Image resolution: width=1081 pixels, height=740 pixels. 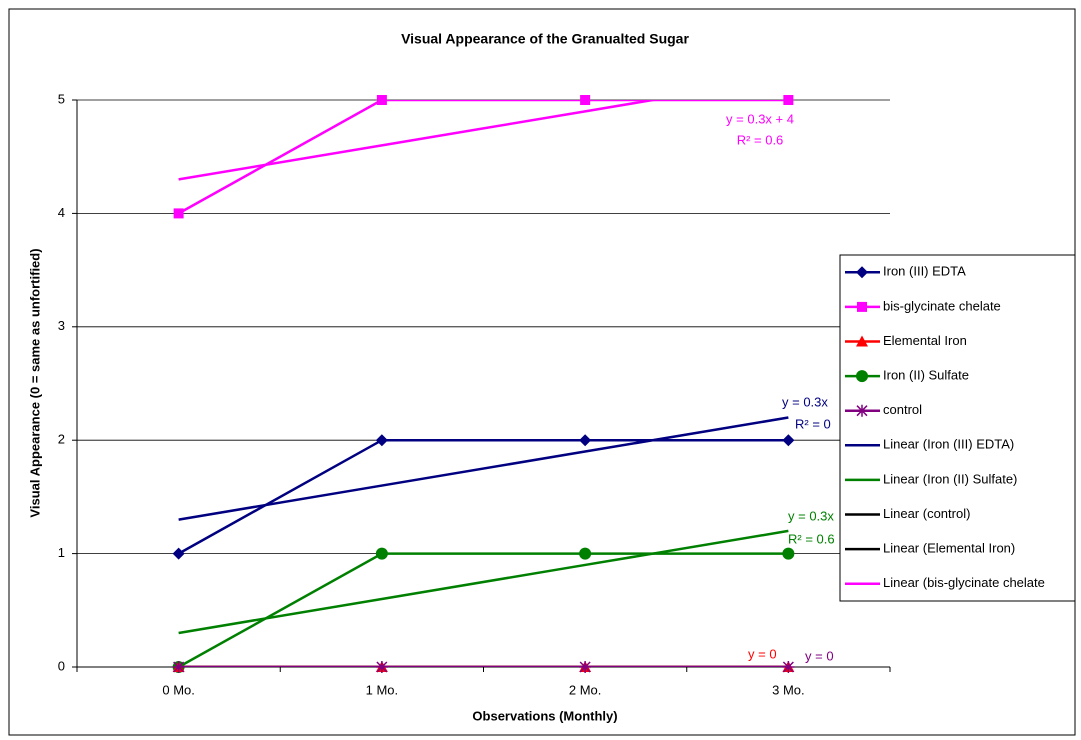 What do you see at coordinates (61, 439) in the screenshot?
I see `y-tick-label: 2` at bounding box center [61, 439].